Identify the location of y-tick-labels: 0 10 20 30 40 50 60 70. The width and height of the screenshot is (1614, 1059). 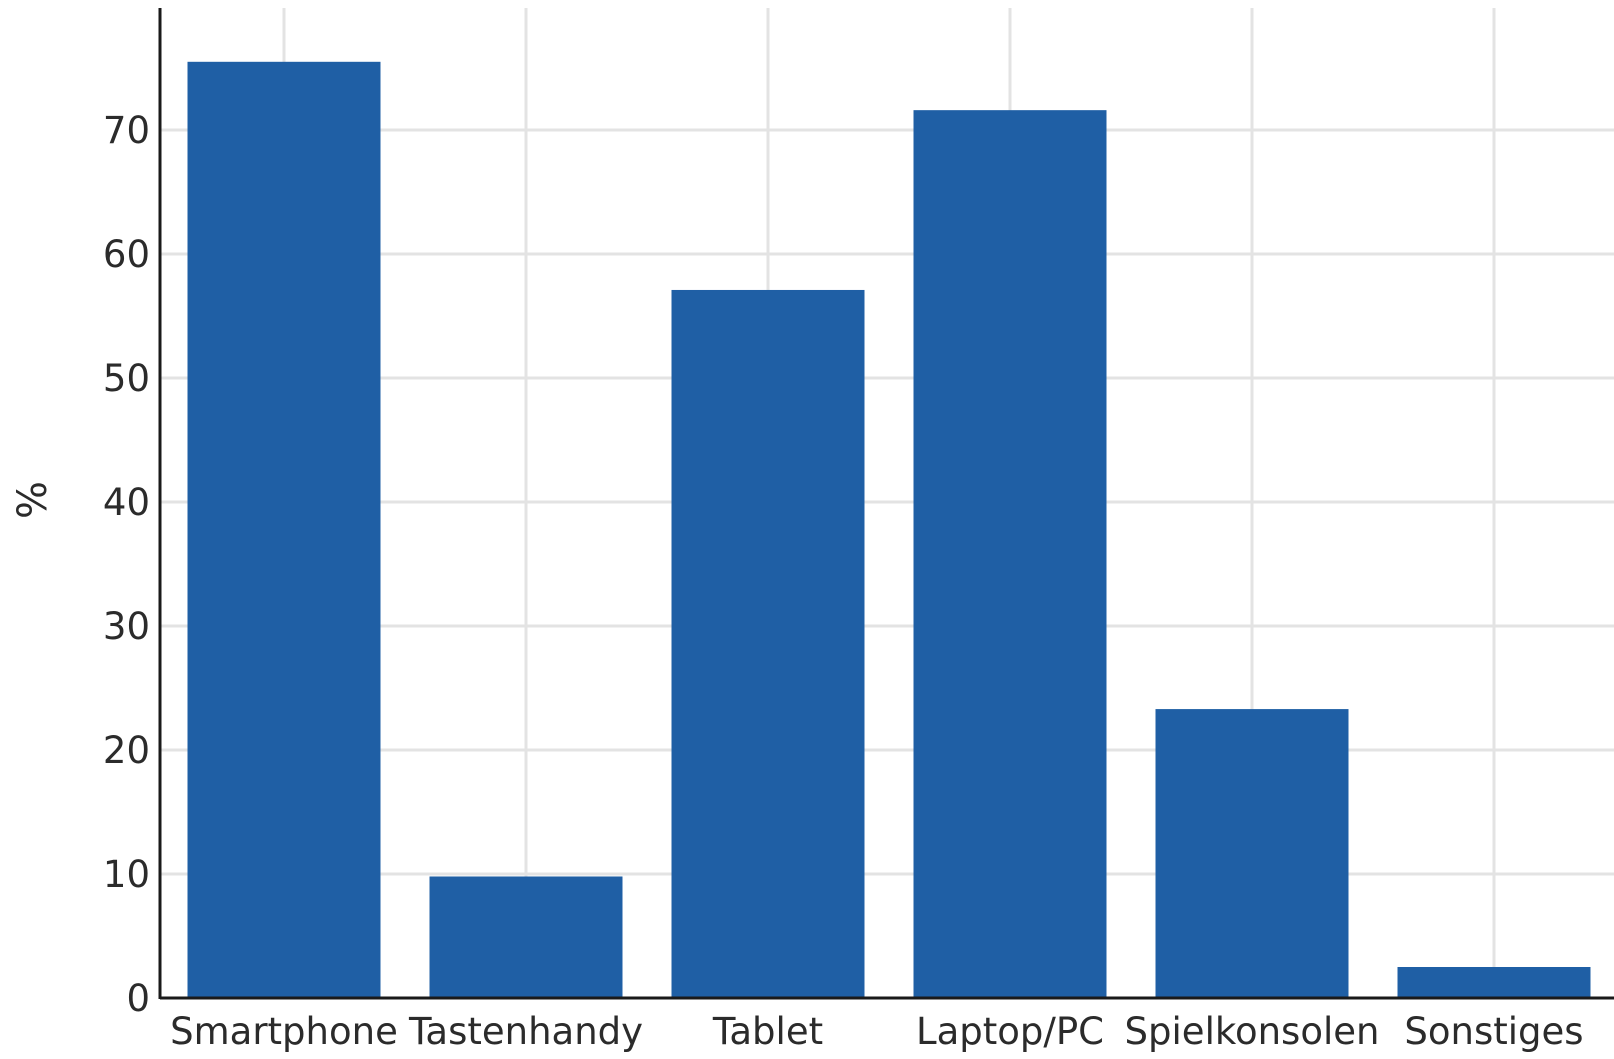
(126, 564).